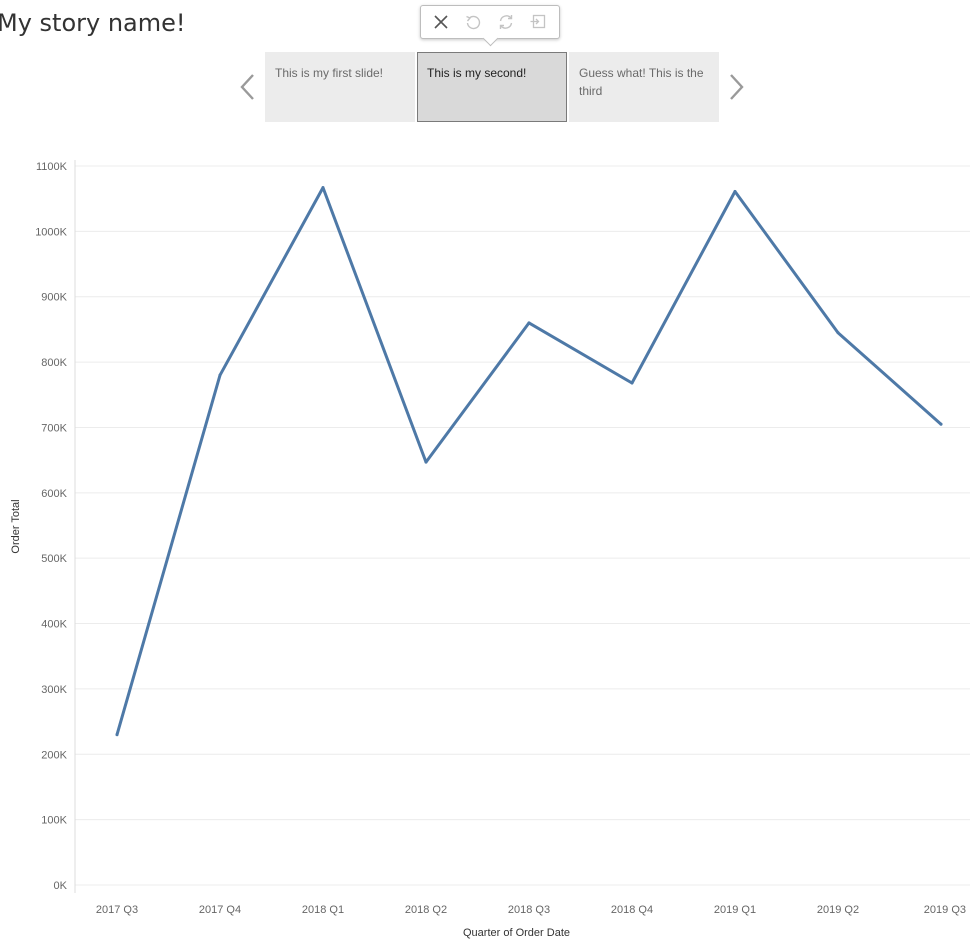  What do you see at coordinates (838, 910) in the screenshot?
I see `x-tick-label: 2019 Q2` at bounding box center [838, 910].